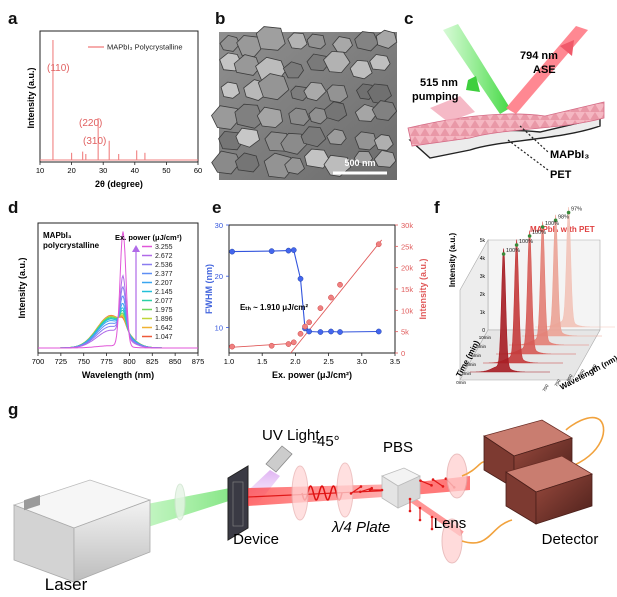  I want to click on x-tick-label: 50, so click(166, 170).